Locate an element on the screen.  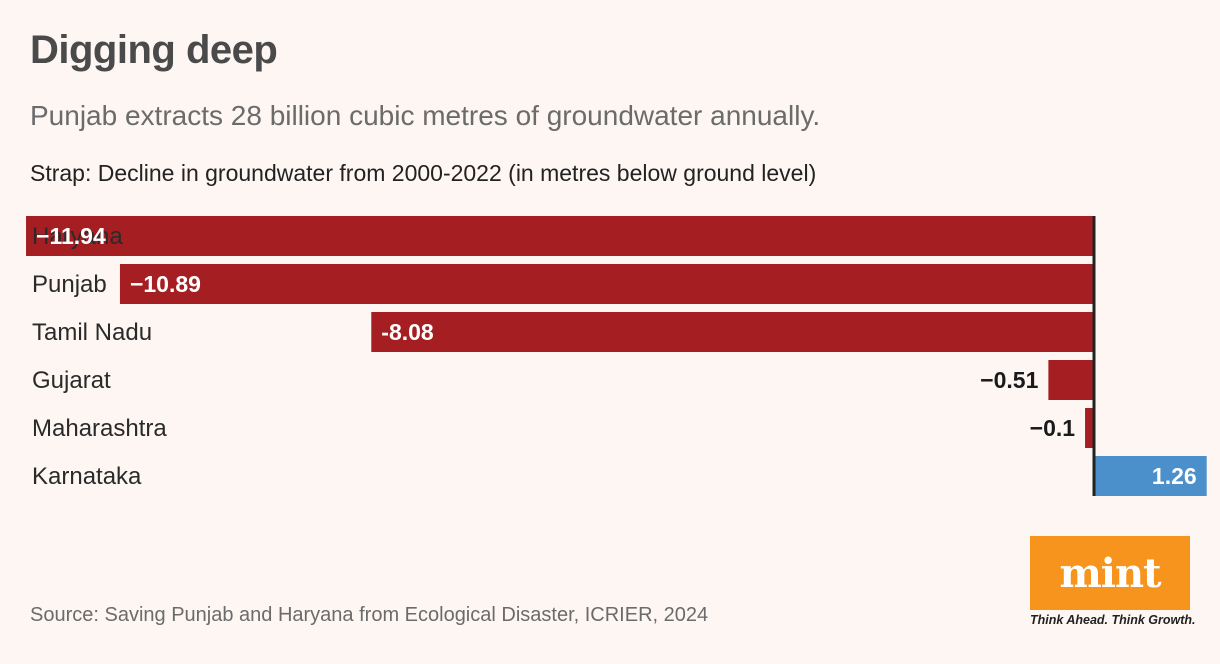
chart-title: Digging deep is located at coordinates (154, 50).